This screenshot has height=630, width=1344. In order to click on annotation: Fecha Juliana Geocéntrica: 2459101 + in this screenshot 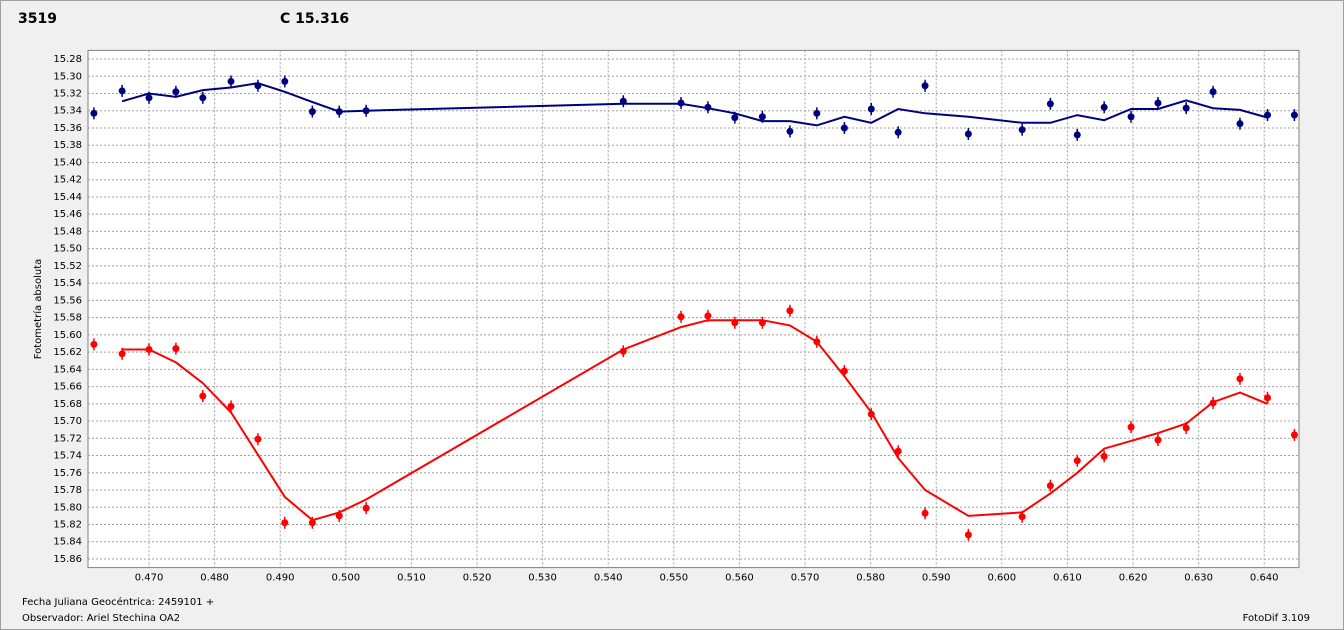, I will do `click(118, 602)`.